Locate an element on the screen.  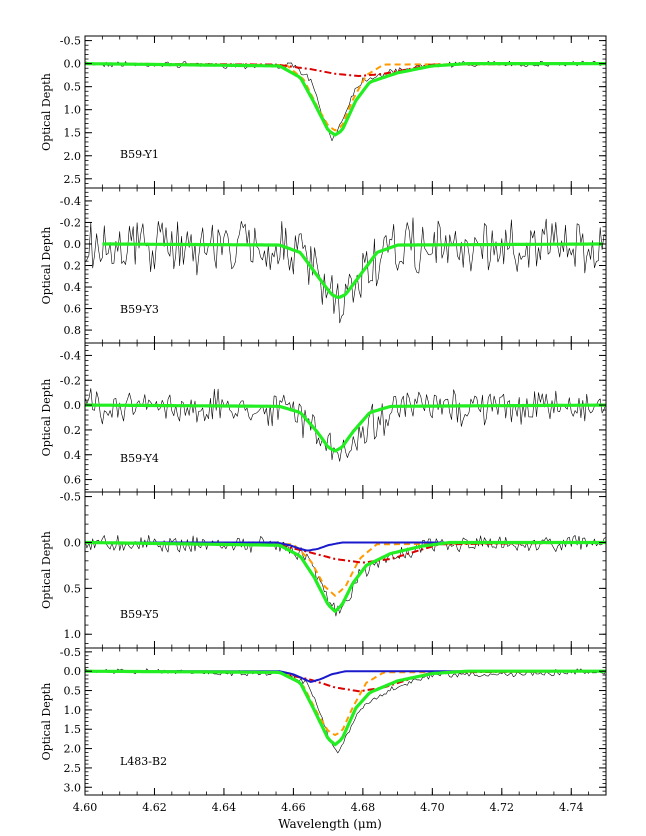
panel-label: L483-B2 is located at coordinates (143, 761).